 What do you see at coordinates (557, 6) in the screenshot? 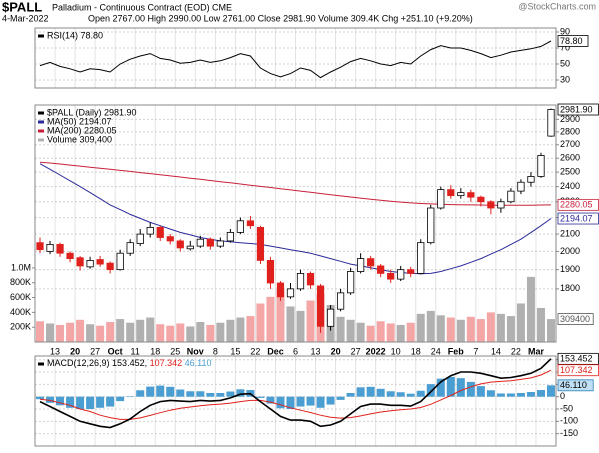
I see `watermark: @StockCharts.com` at bounding box center [557, 6].